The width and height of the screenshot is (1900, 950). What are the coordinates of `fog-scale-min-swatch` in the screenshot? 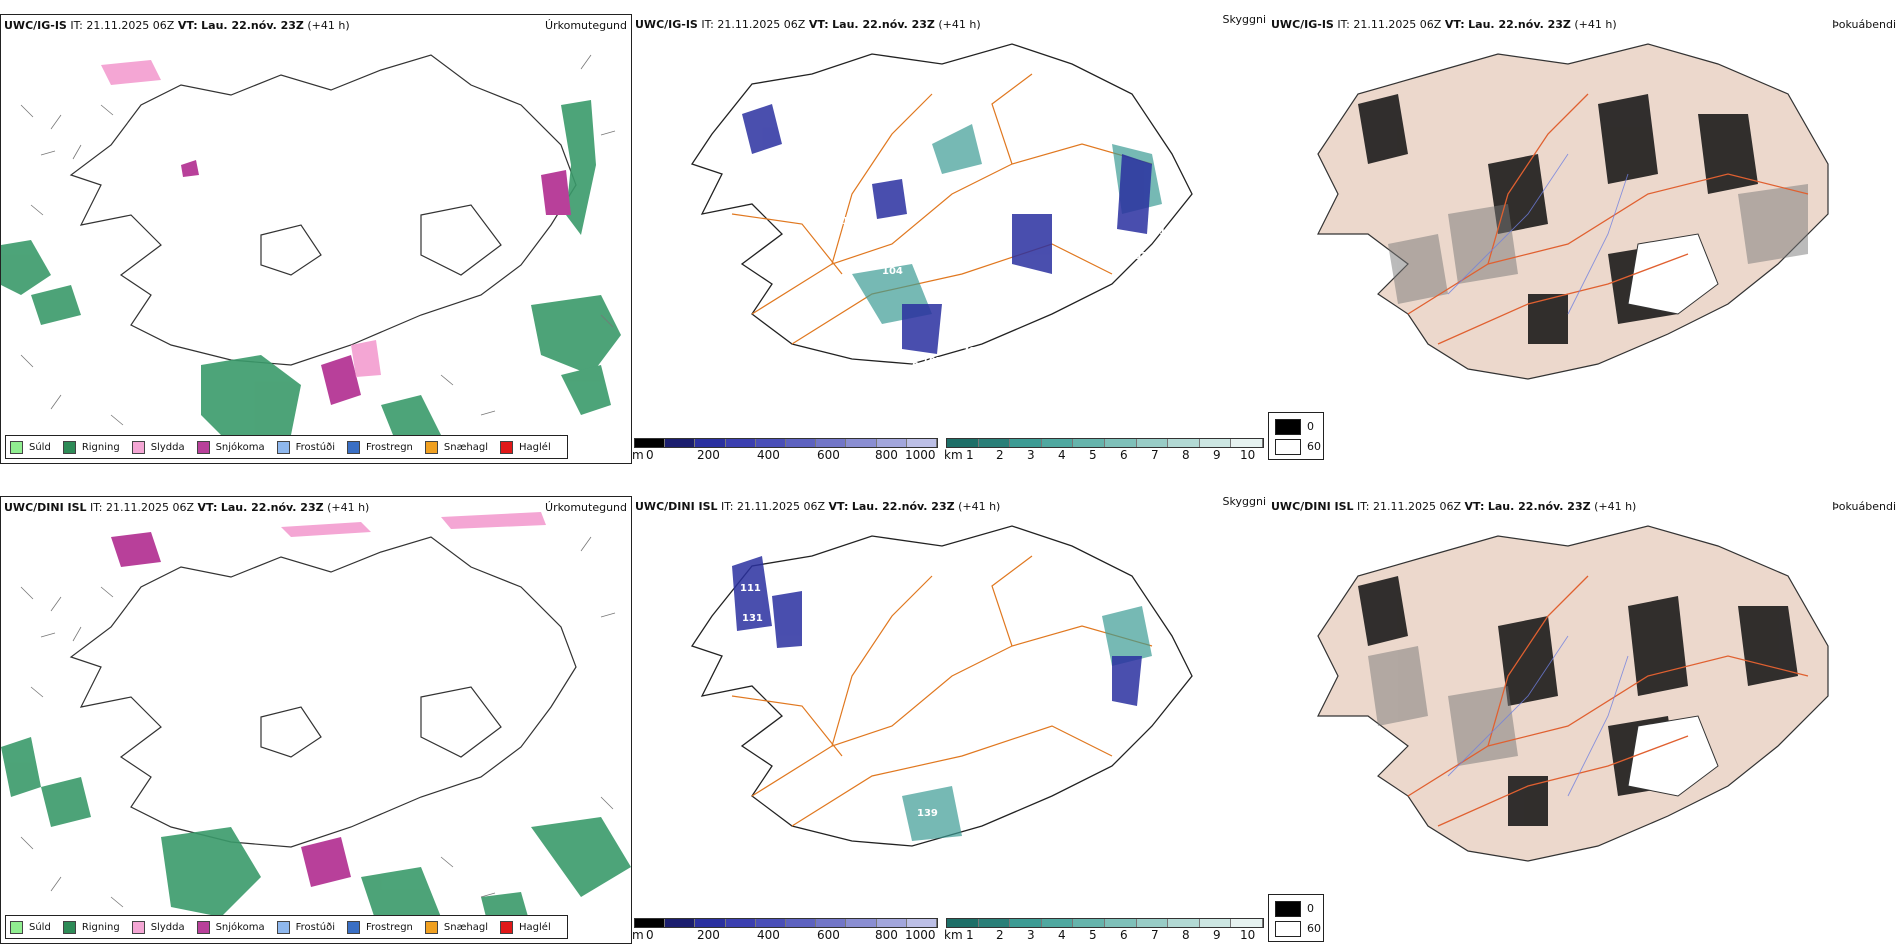 It's located at (1288, 447).